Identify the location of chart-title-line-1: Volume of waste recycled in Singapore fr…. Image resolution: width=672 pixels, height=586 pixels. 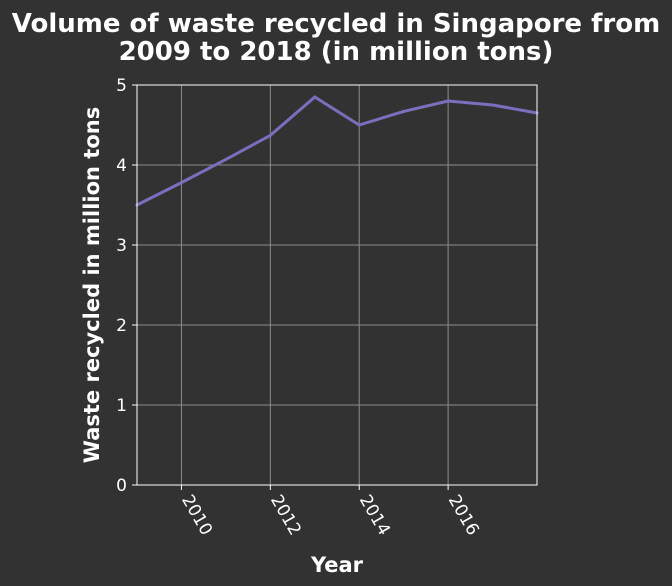
(336, 24).